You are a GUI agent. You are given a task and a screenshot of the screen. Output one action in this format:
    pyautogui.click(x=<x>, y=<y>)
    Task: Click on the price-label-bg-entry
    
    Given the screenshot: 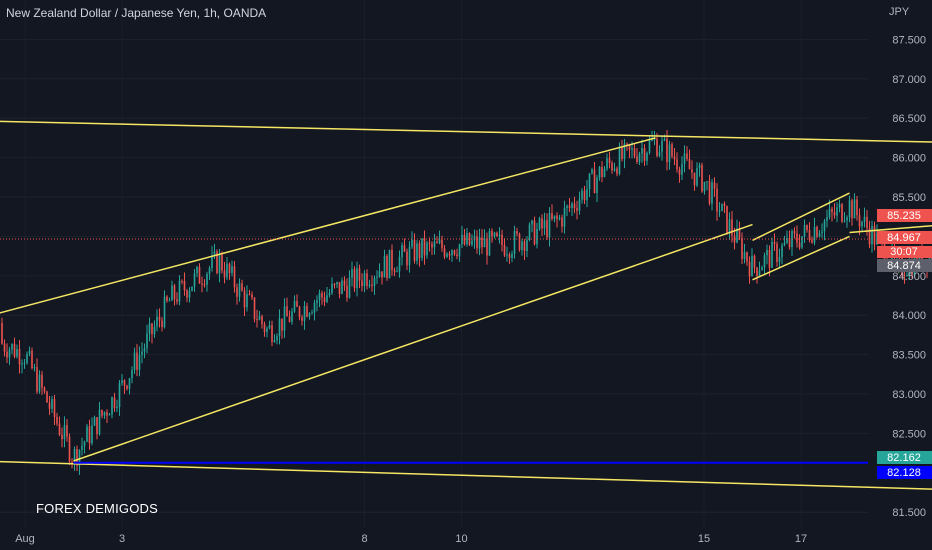 What is the action you would take?
    pyautogui.click(x=904, y=265)
    